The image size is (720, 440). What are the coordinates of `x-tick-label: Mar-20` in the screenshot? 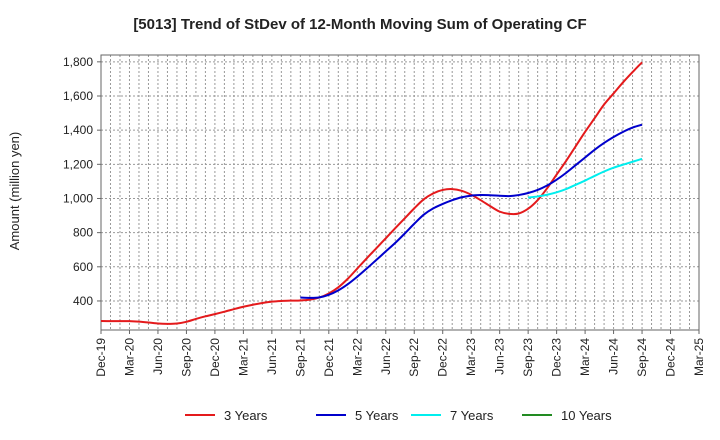 It's located at (129, 357).